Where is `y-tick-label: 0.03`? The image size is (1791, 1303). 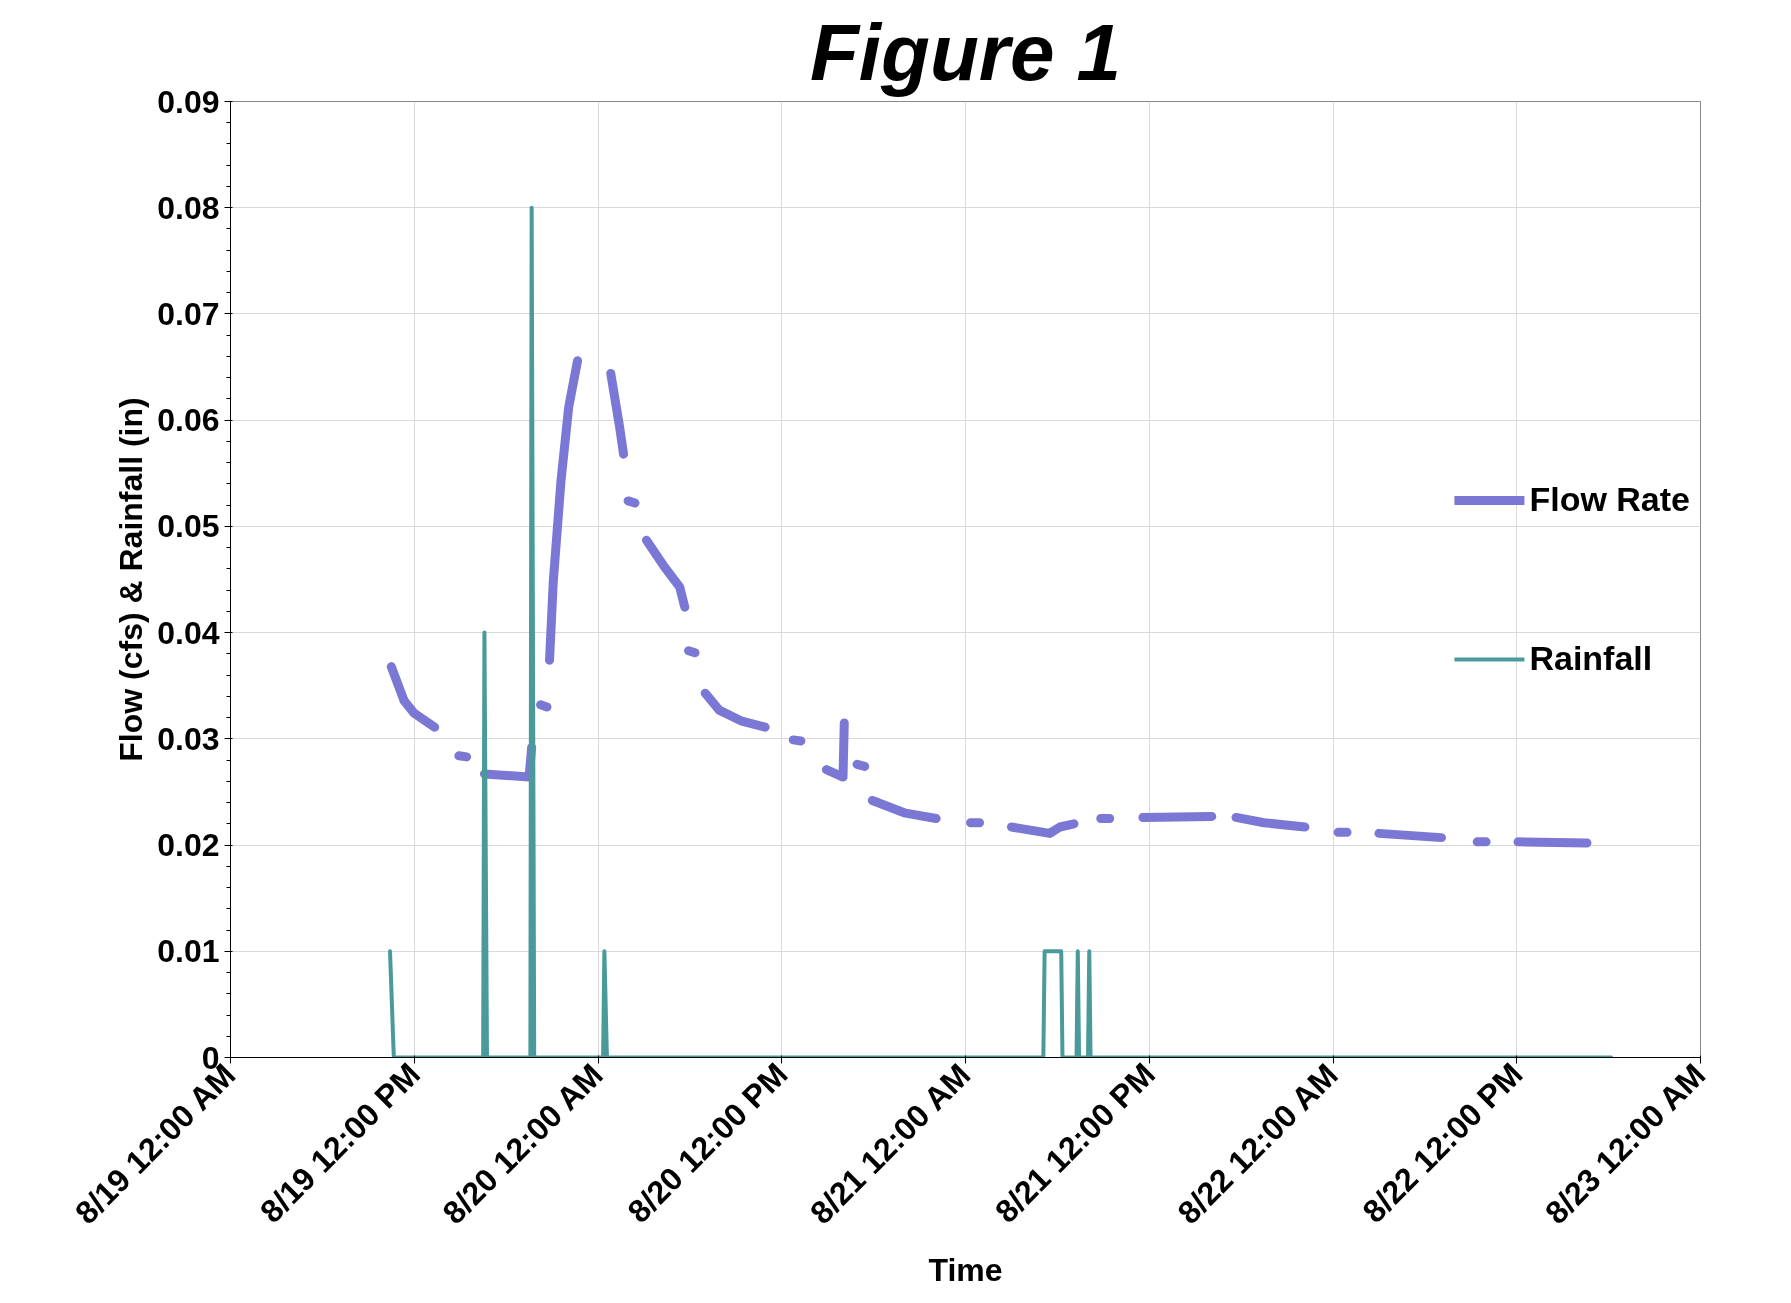 y-tick-label: 0.03 is located at coordinates (188, 738).